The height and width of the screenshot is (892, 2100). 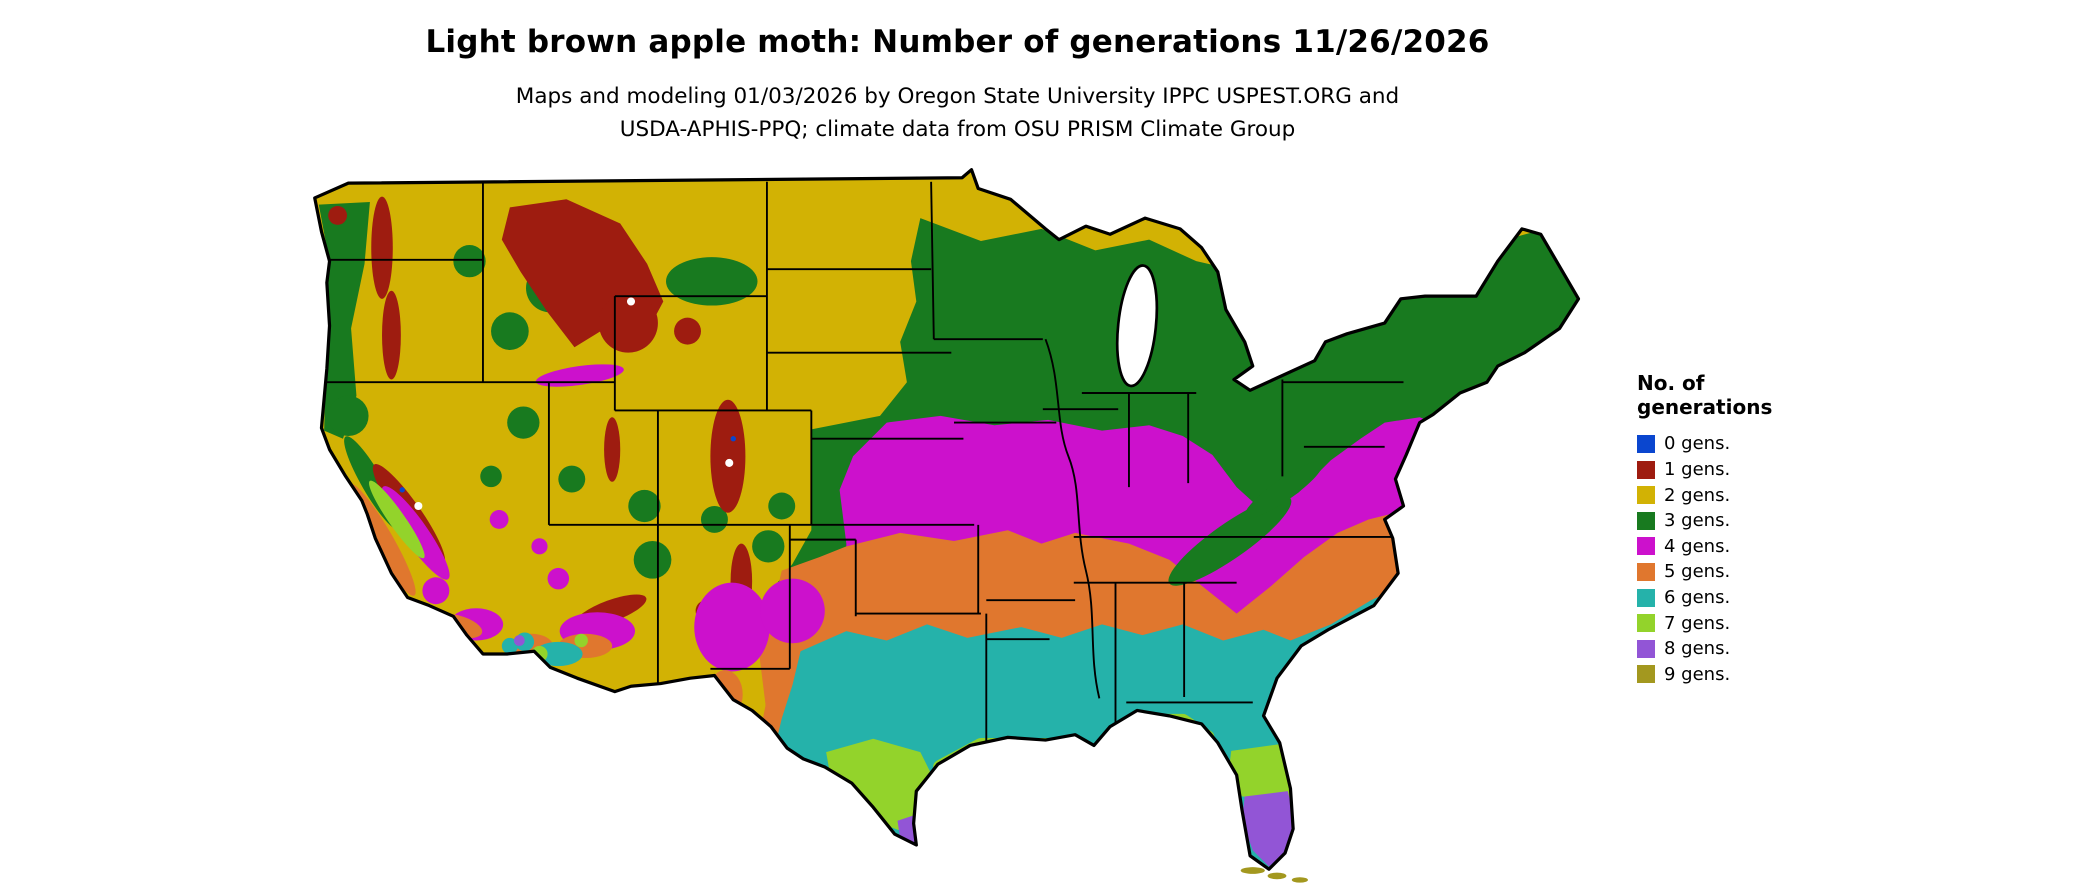 What do you see at coordinates (1283, 490) in the screenshot?
I see `appalachian-green-ridge-ne` at bounding box center [1283, 490].